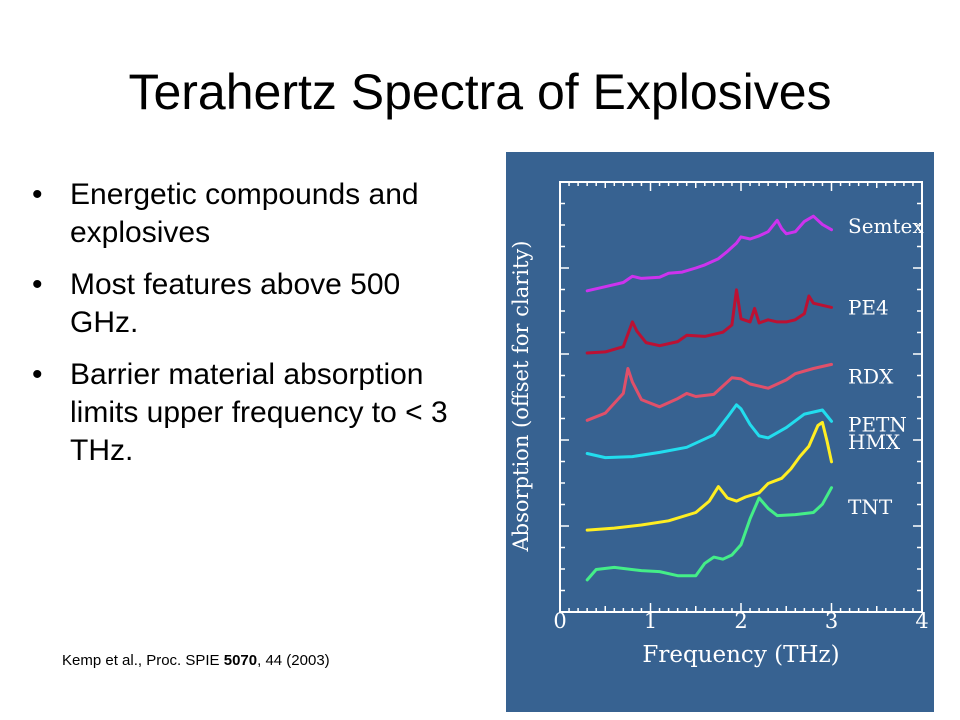  Describe the element at coordinates (293, 660) in the screenshot. I see `citation-suffix: , 44 (2003)` at that location.